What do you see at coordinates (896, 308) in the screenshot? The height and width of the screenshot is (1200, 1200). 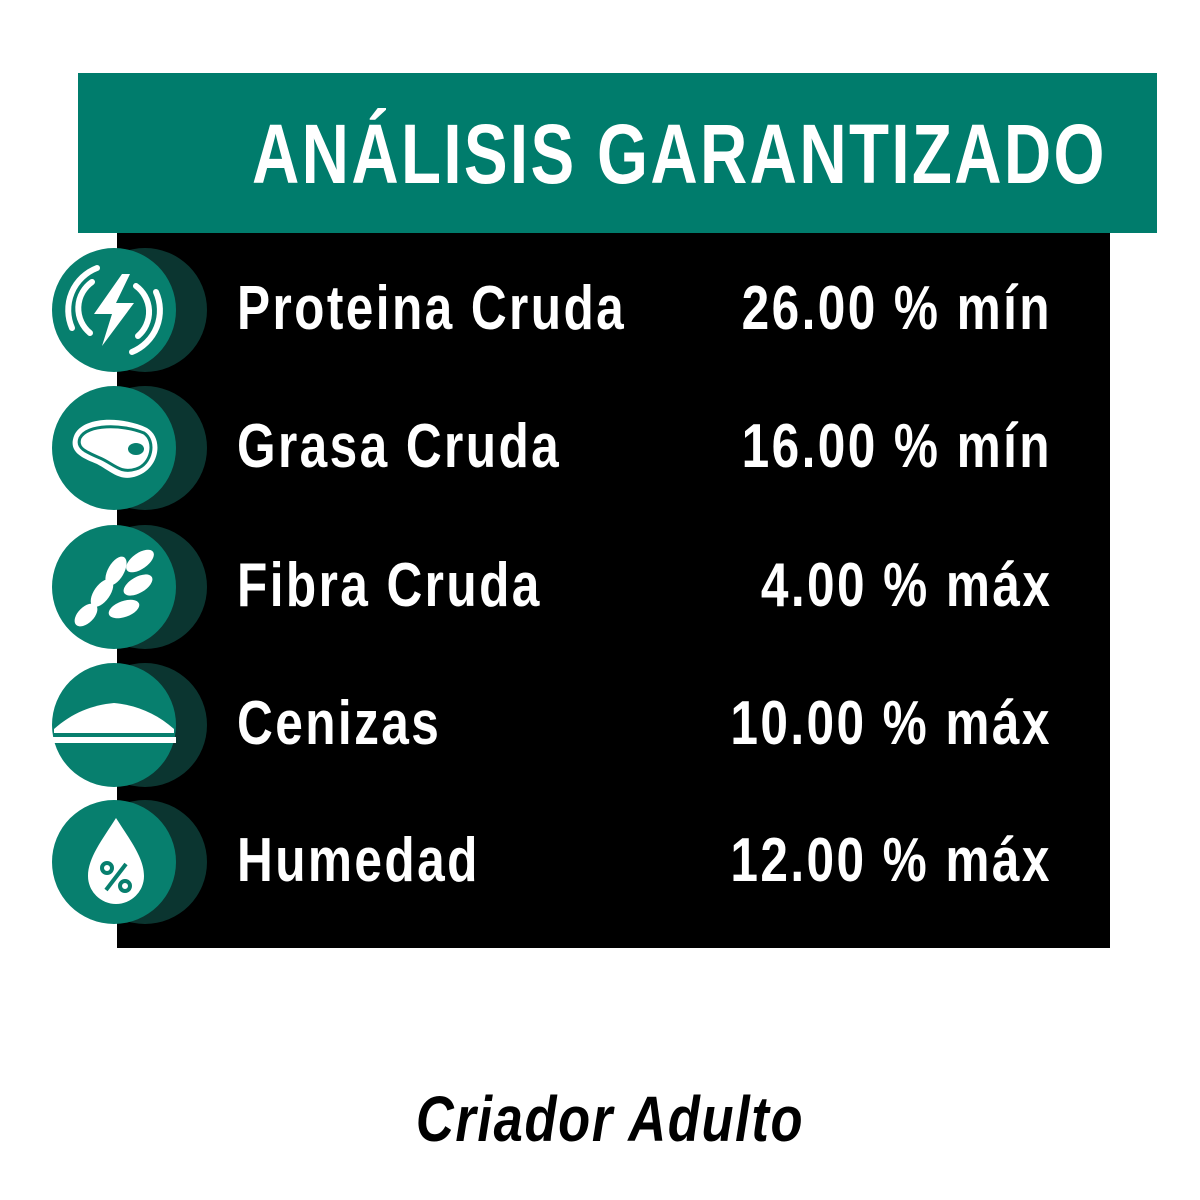 I see `nutrient-value: 26.00 % mín` at bounding box center [896, 308].